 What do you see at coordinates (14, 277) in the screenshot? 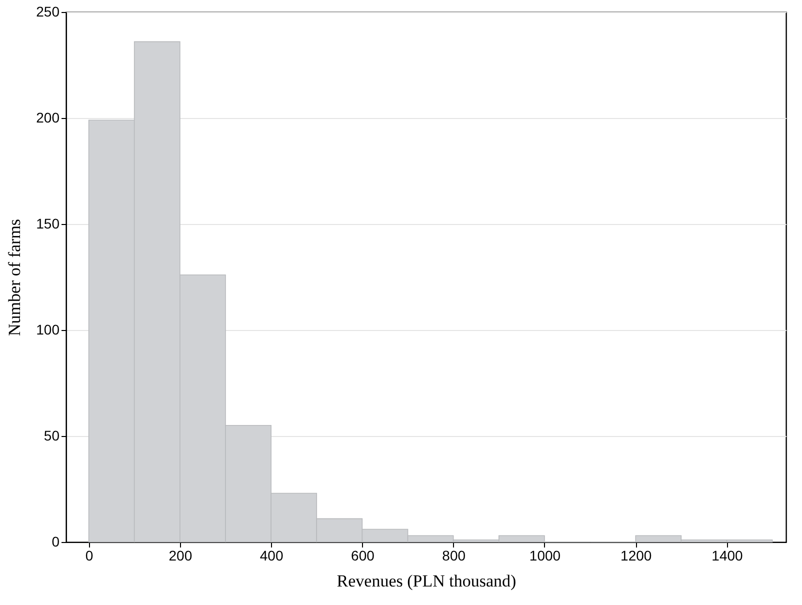
I see `y-axis-title: Number of farms` at bounding box center [14, 277].